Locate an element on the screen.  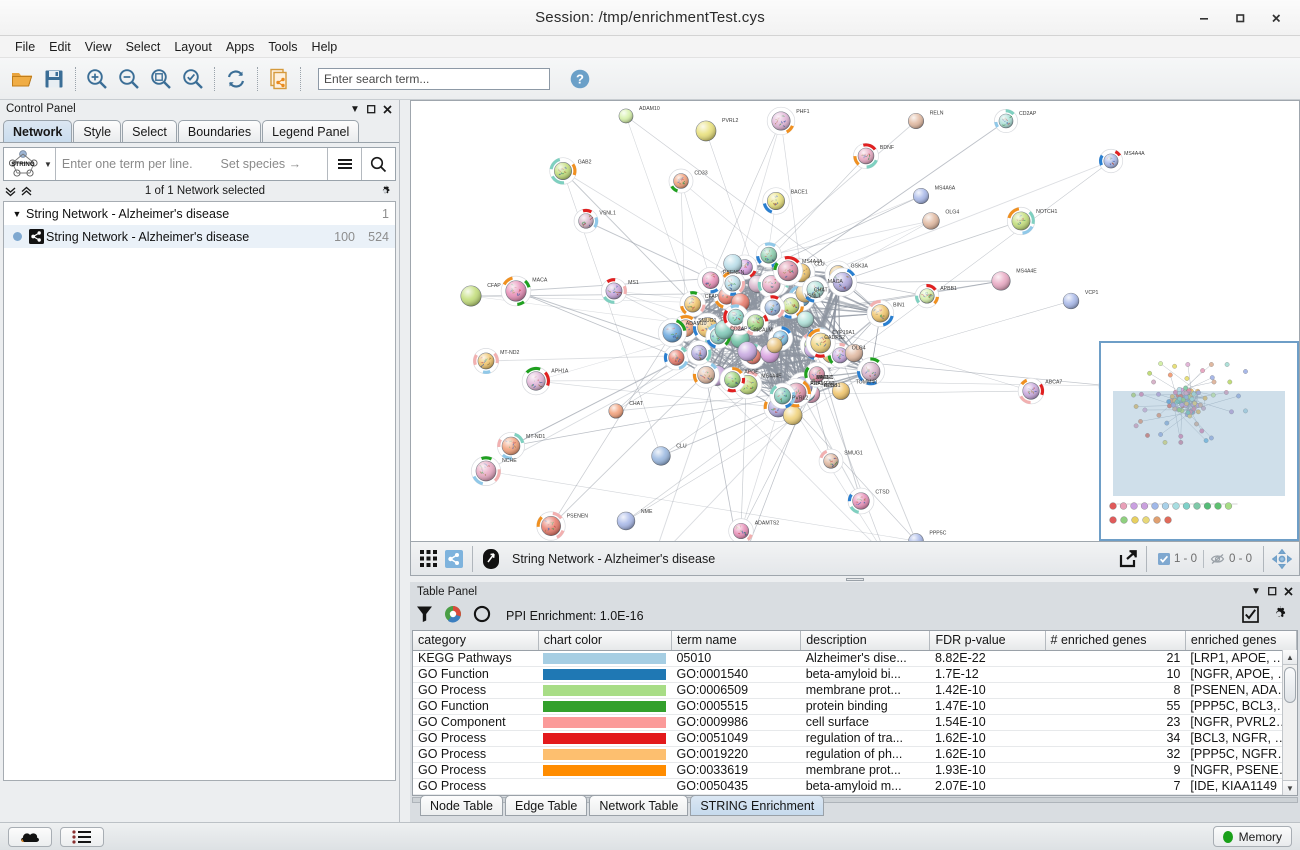
column-header-chart-color: chart color is located at coordinates (605, 641).